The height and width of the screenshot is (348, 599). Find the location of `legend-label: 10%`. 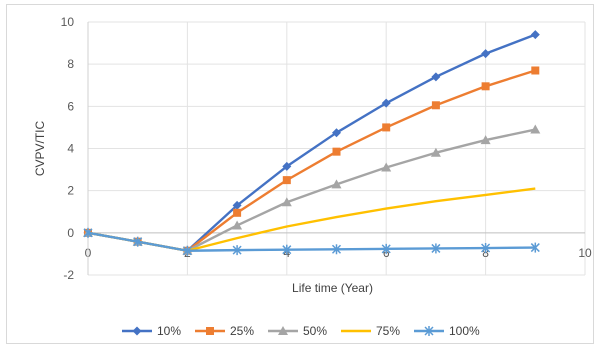

legend-label: 10% is located at coordinates (169, 331).